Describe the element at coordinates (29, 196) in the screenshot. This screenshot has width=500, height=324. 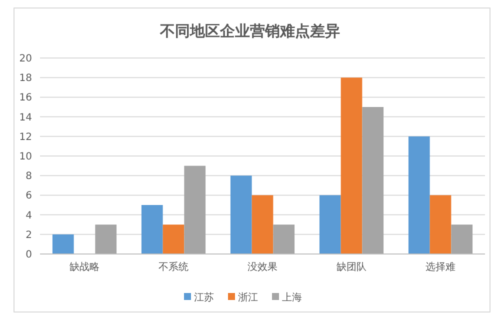
I see `y-tick-label: 6` at that location.